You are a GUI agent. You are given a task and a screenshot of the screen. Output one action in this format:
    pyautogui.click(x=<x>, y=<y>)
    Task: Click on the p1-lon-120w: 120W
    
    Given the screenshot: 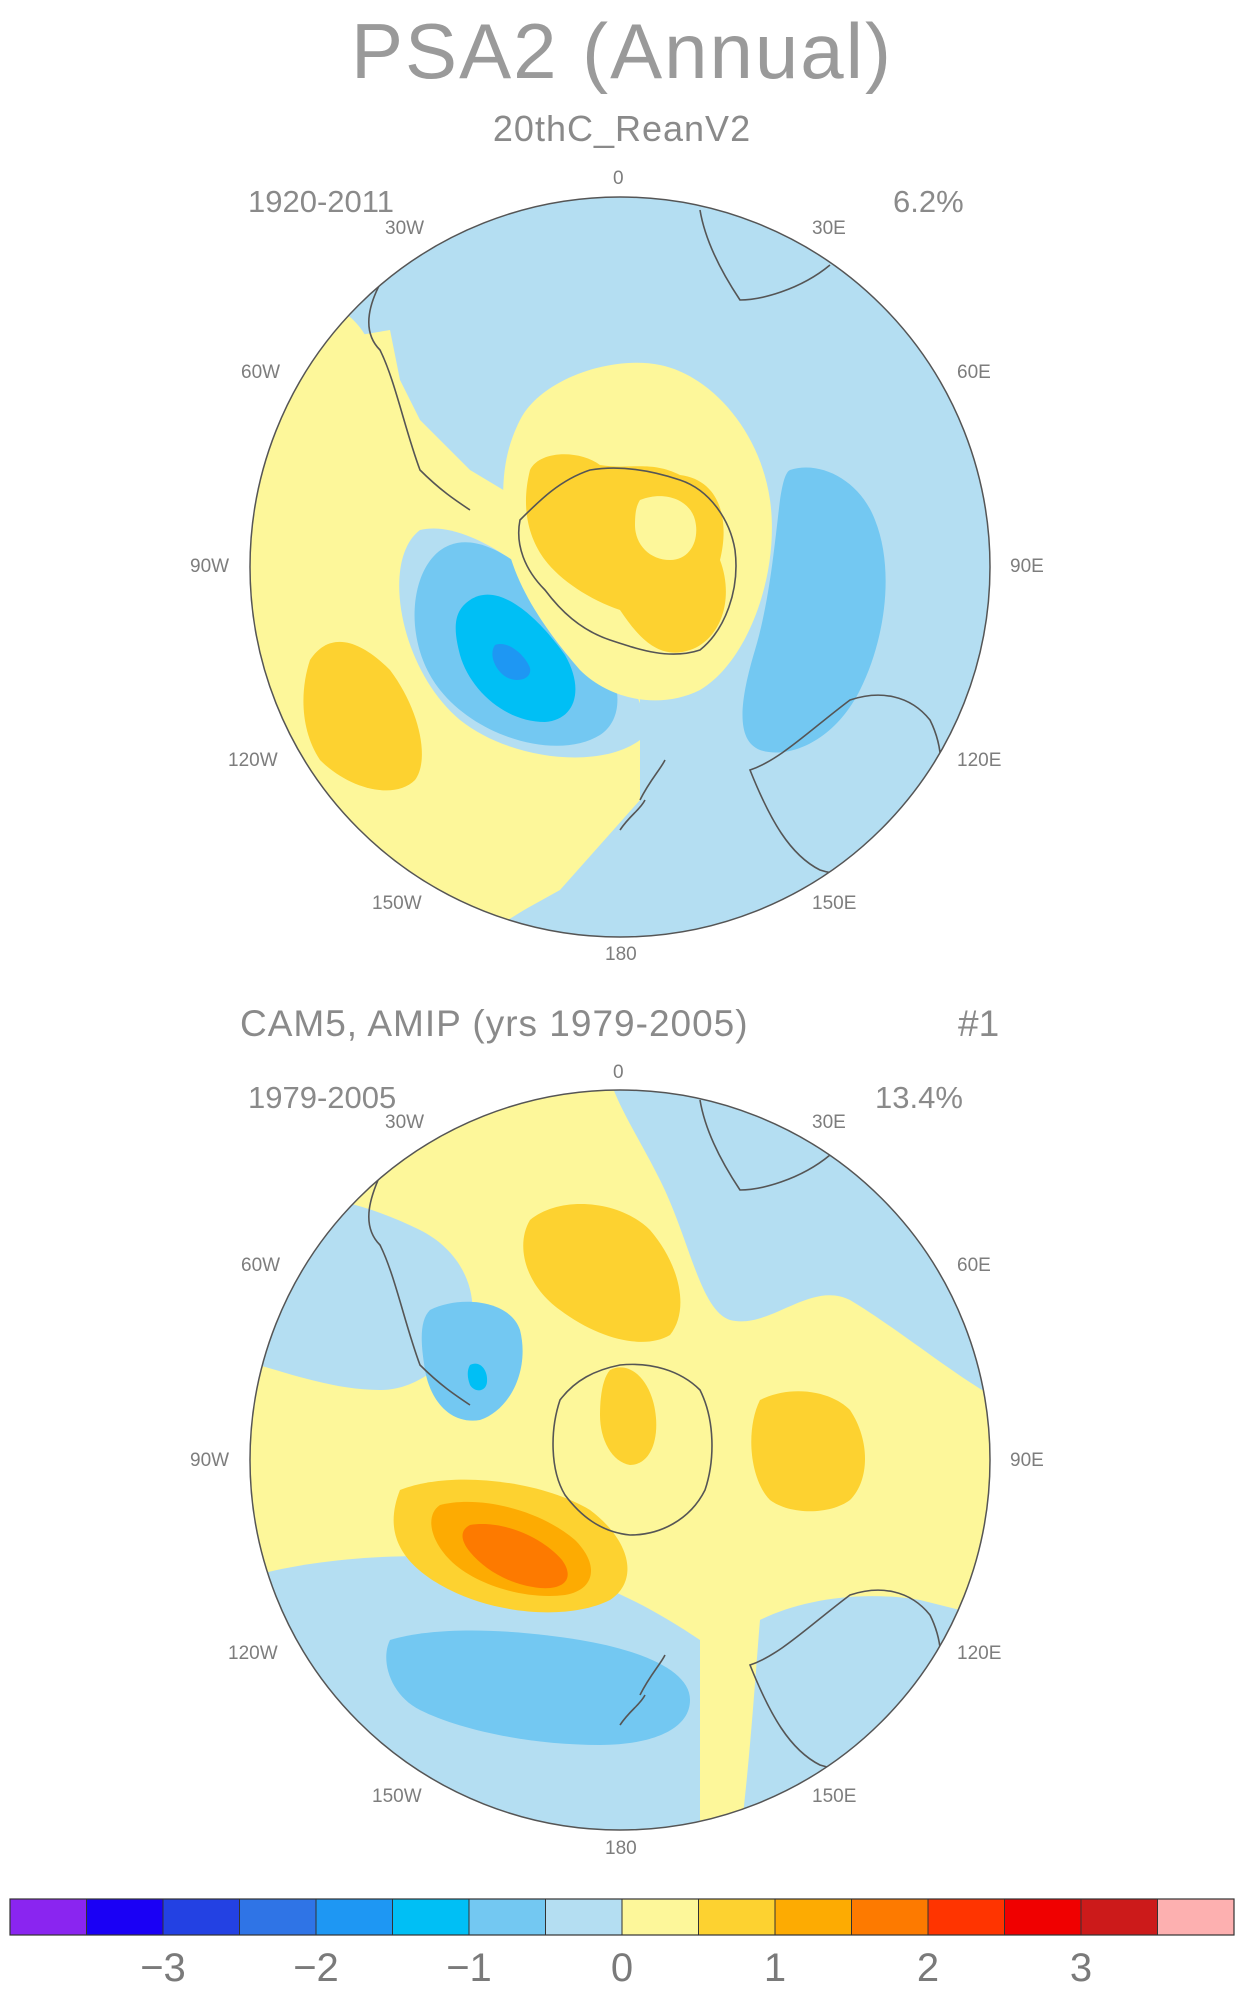 What is the action you would take?
    pyautogui.click(x=253, y=760)
    